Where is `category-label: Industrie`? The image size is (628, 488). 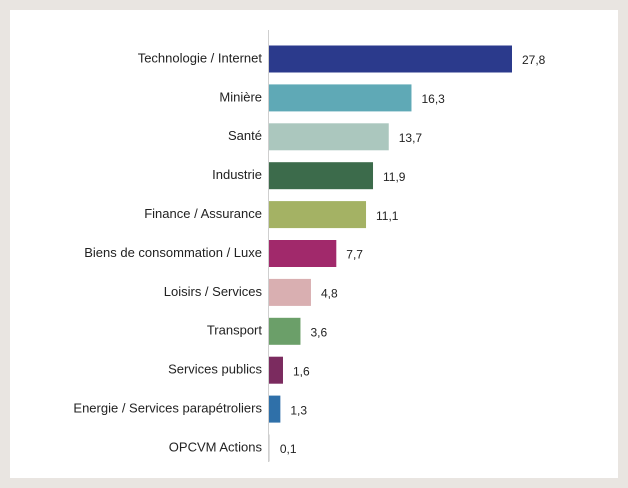
category-label: Industrie is located at coordinates (237, 174).